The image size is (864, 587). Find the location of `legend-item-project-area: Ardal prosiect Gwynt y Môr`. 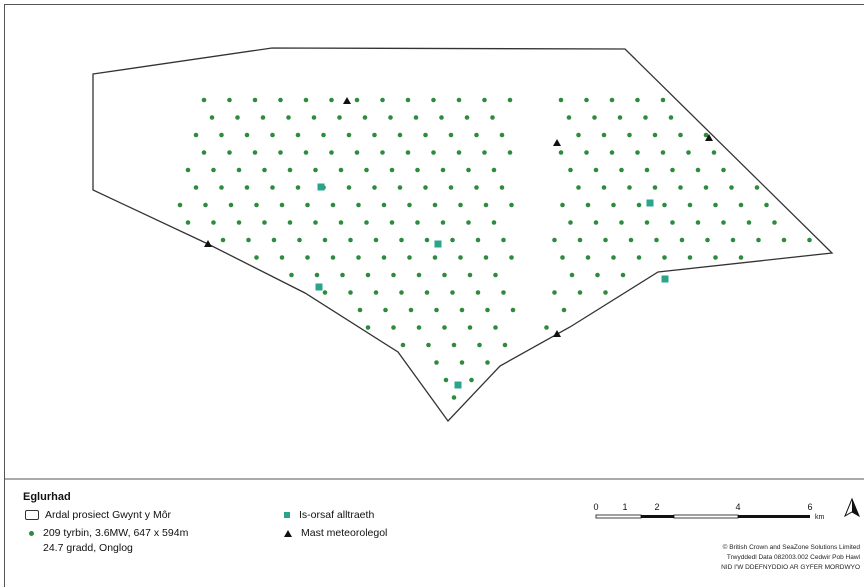

legend-item-project-area: Ardal prosiect Gwynt y Môr is located at coordinates (98, 515).